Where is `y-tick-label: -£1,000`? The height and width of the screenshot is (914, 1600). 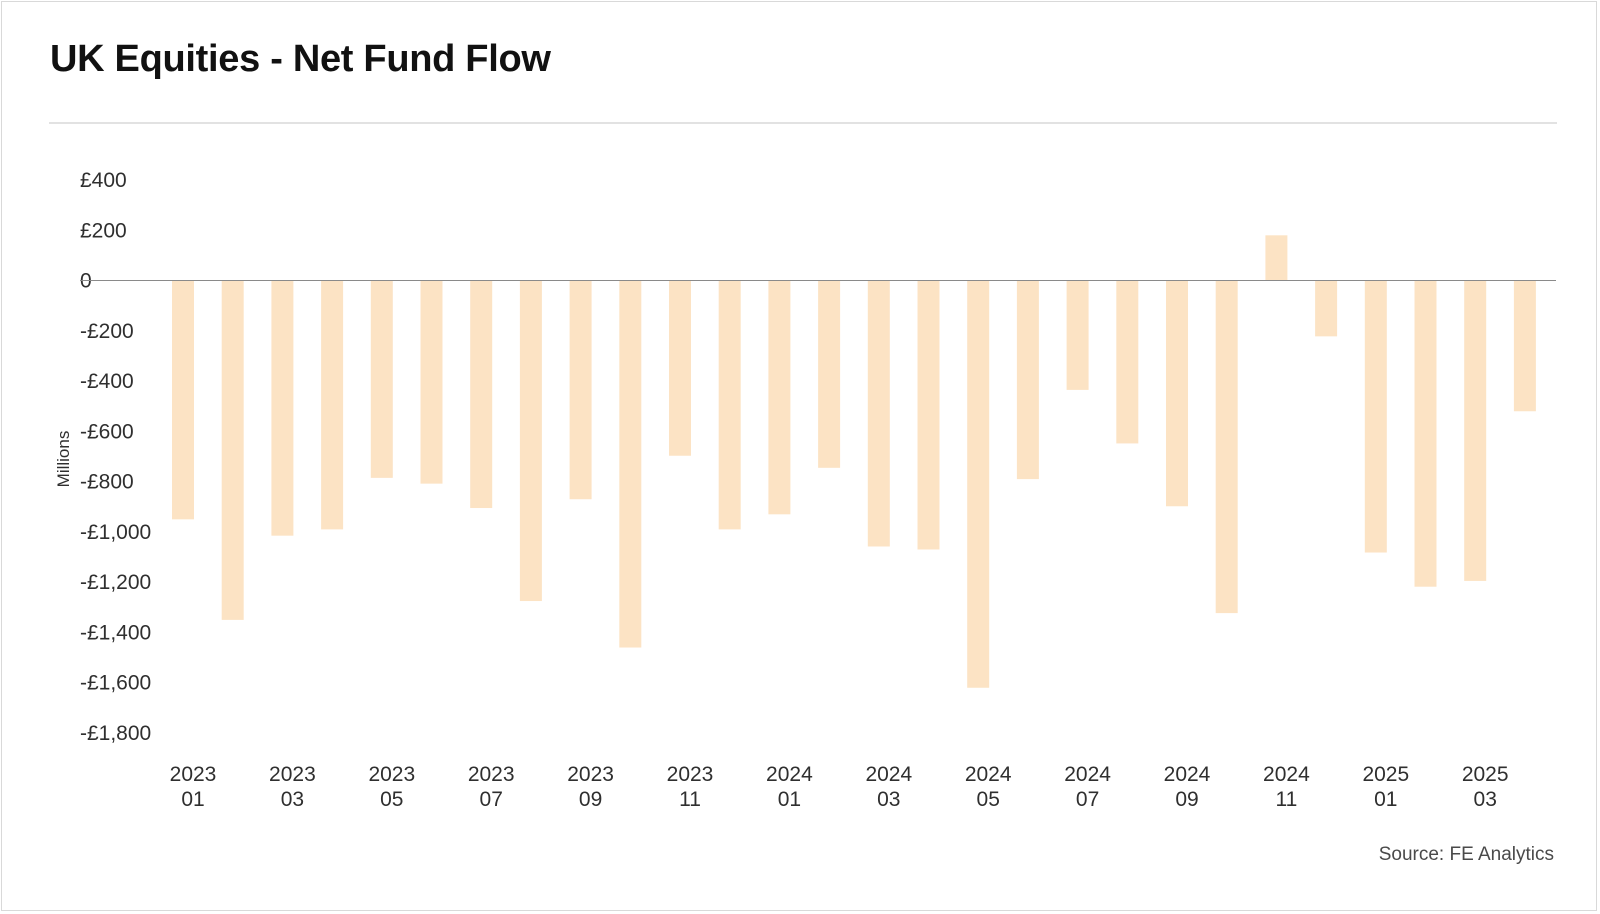 y-tick-label: -£1,000 is located at coordinates (115, 532).